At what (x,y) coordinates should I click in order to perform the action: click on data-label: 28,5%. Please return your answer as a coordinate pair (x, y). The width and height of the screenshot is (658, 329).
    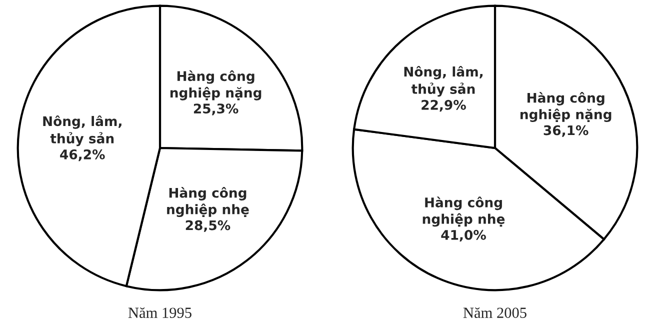
    Looking at the image, I should click on (208, 226).